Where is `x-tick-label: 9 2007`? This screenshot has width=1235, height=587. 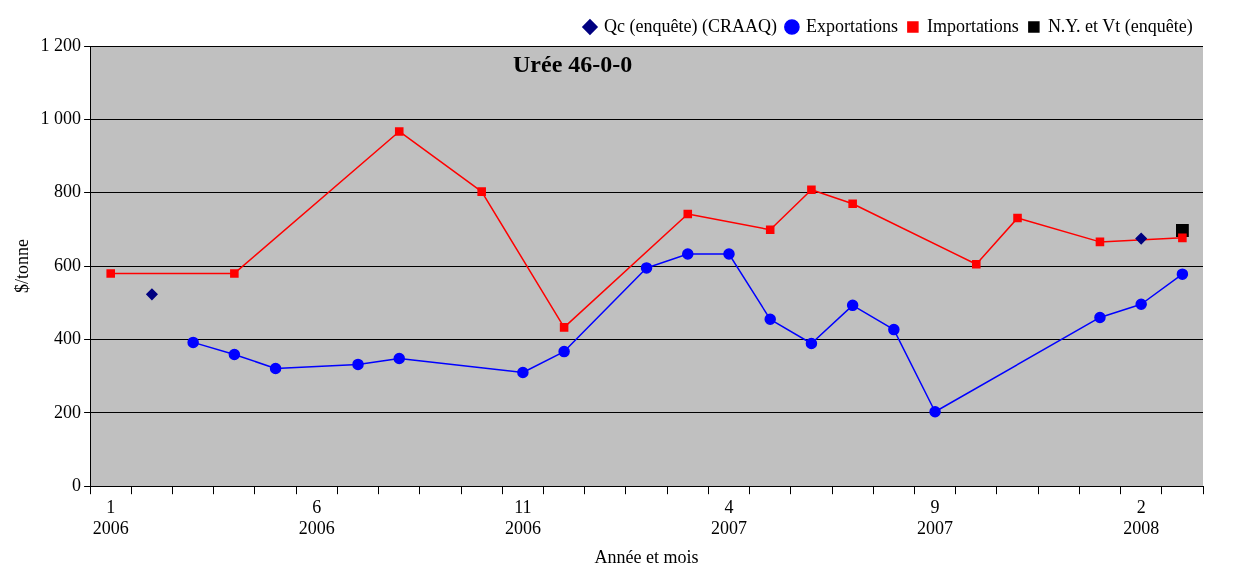
x-tick-label: 9 2007 is located at coordinates (935, 517).